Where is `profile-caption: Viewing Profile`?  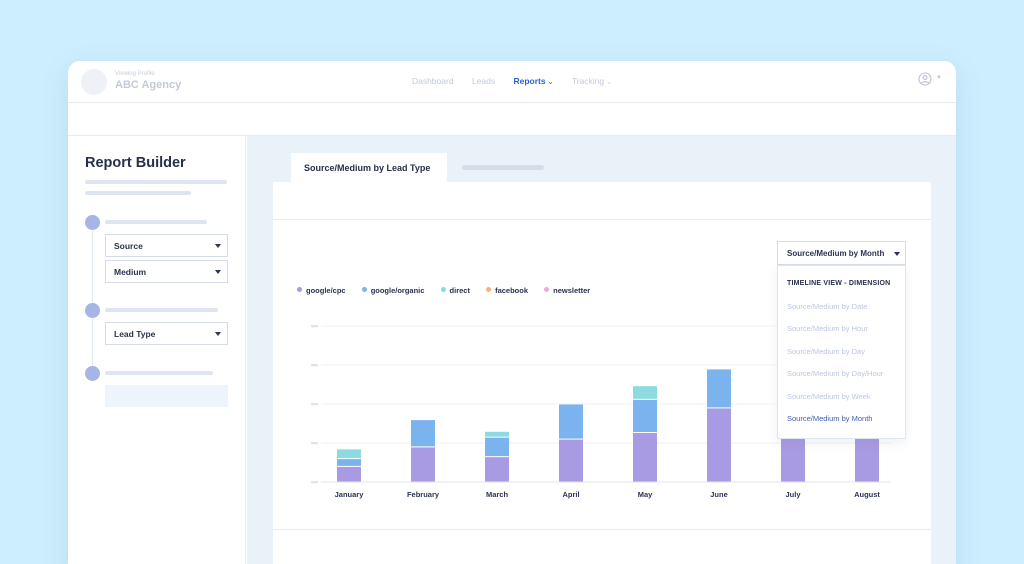 profile-caption: Viewing Profile is located at coordinates (135, 74).